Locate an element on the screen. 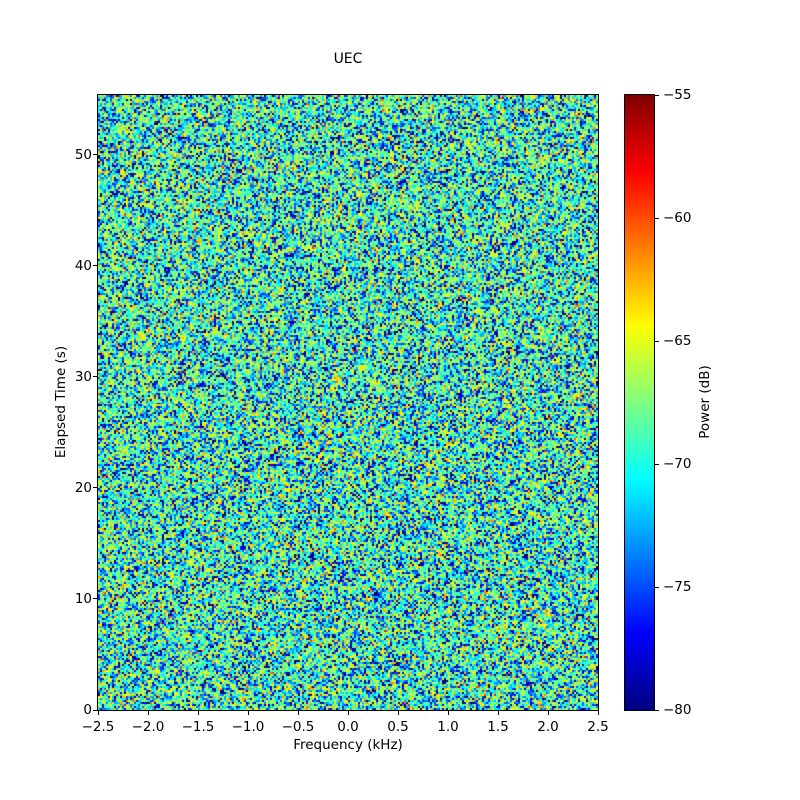 This screenshot has height=800, width=800. colorbar-tick-label: −75 is located at coordinates (677, 587).